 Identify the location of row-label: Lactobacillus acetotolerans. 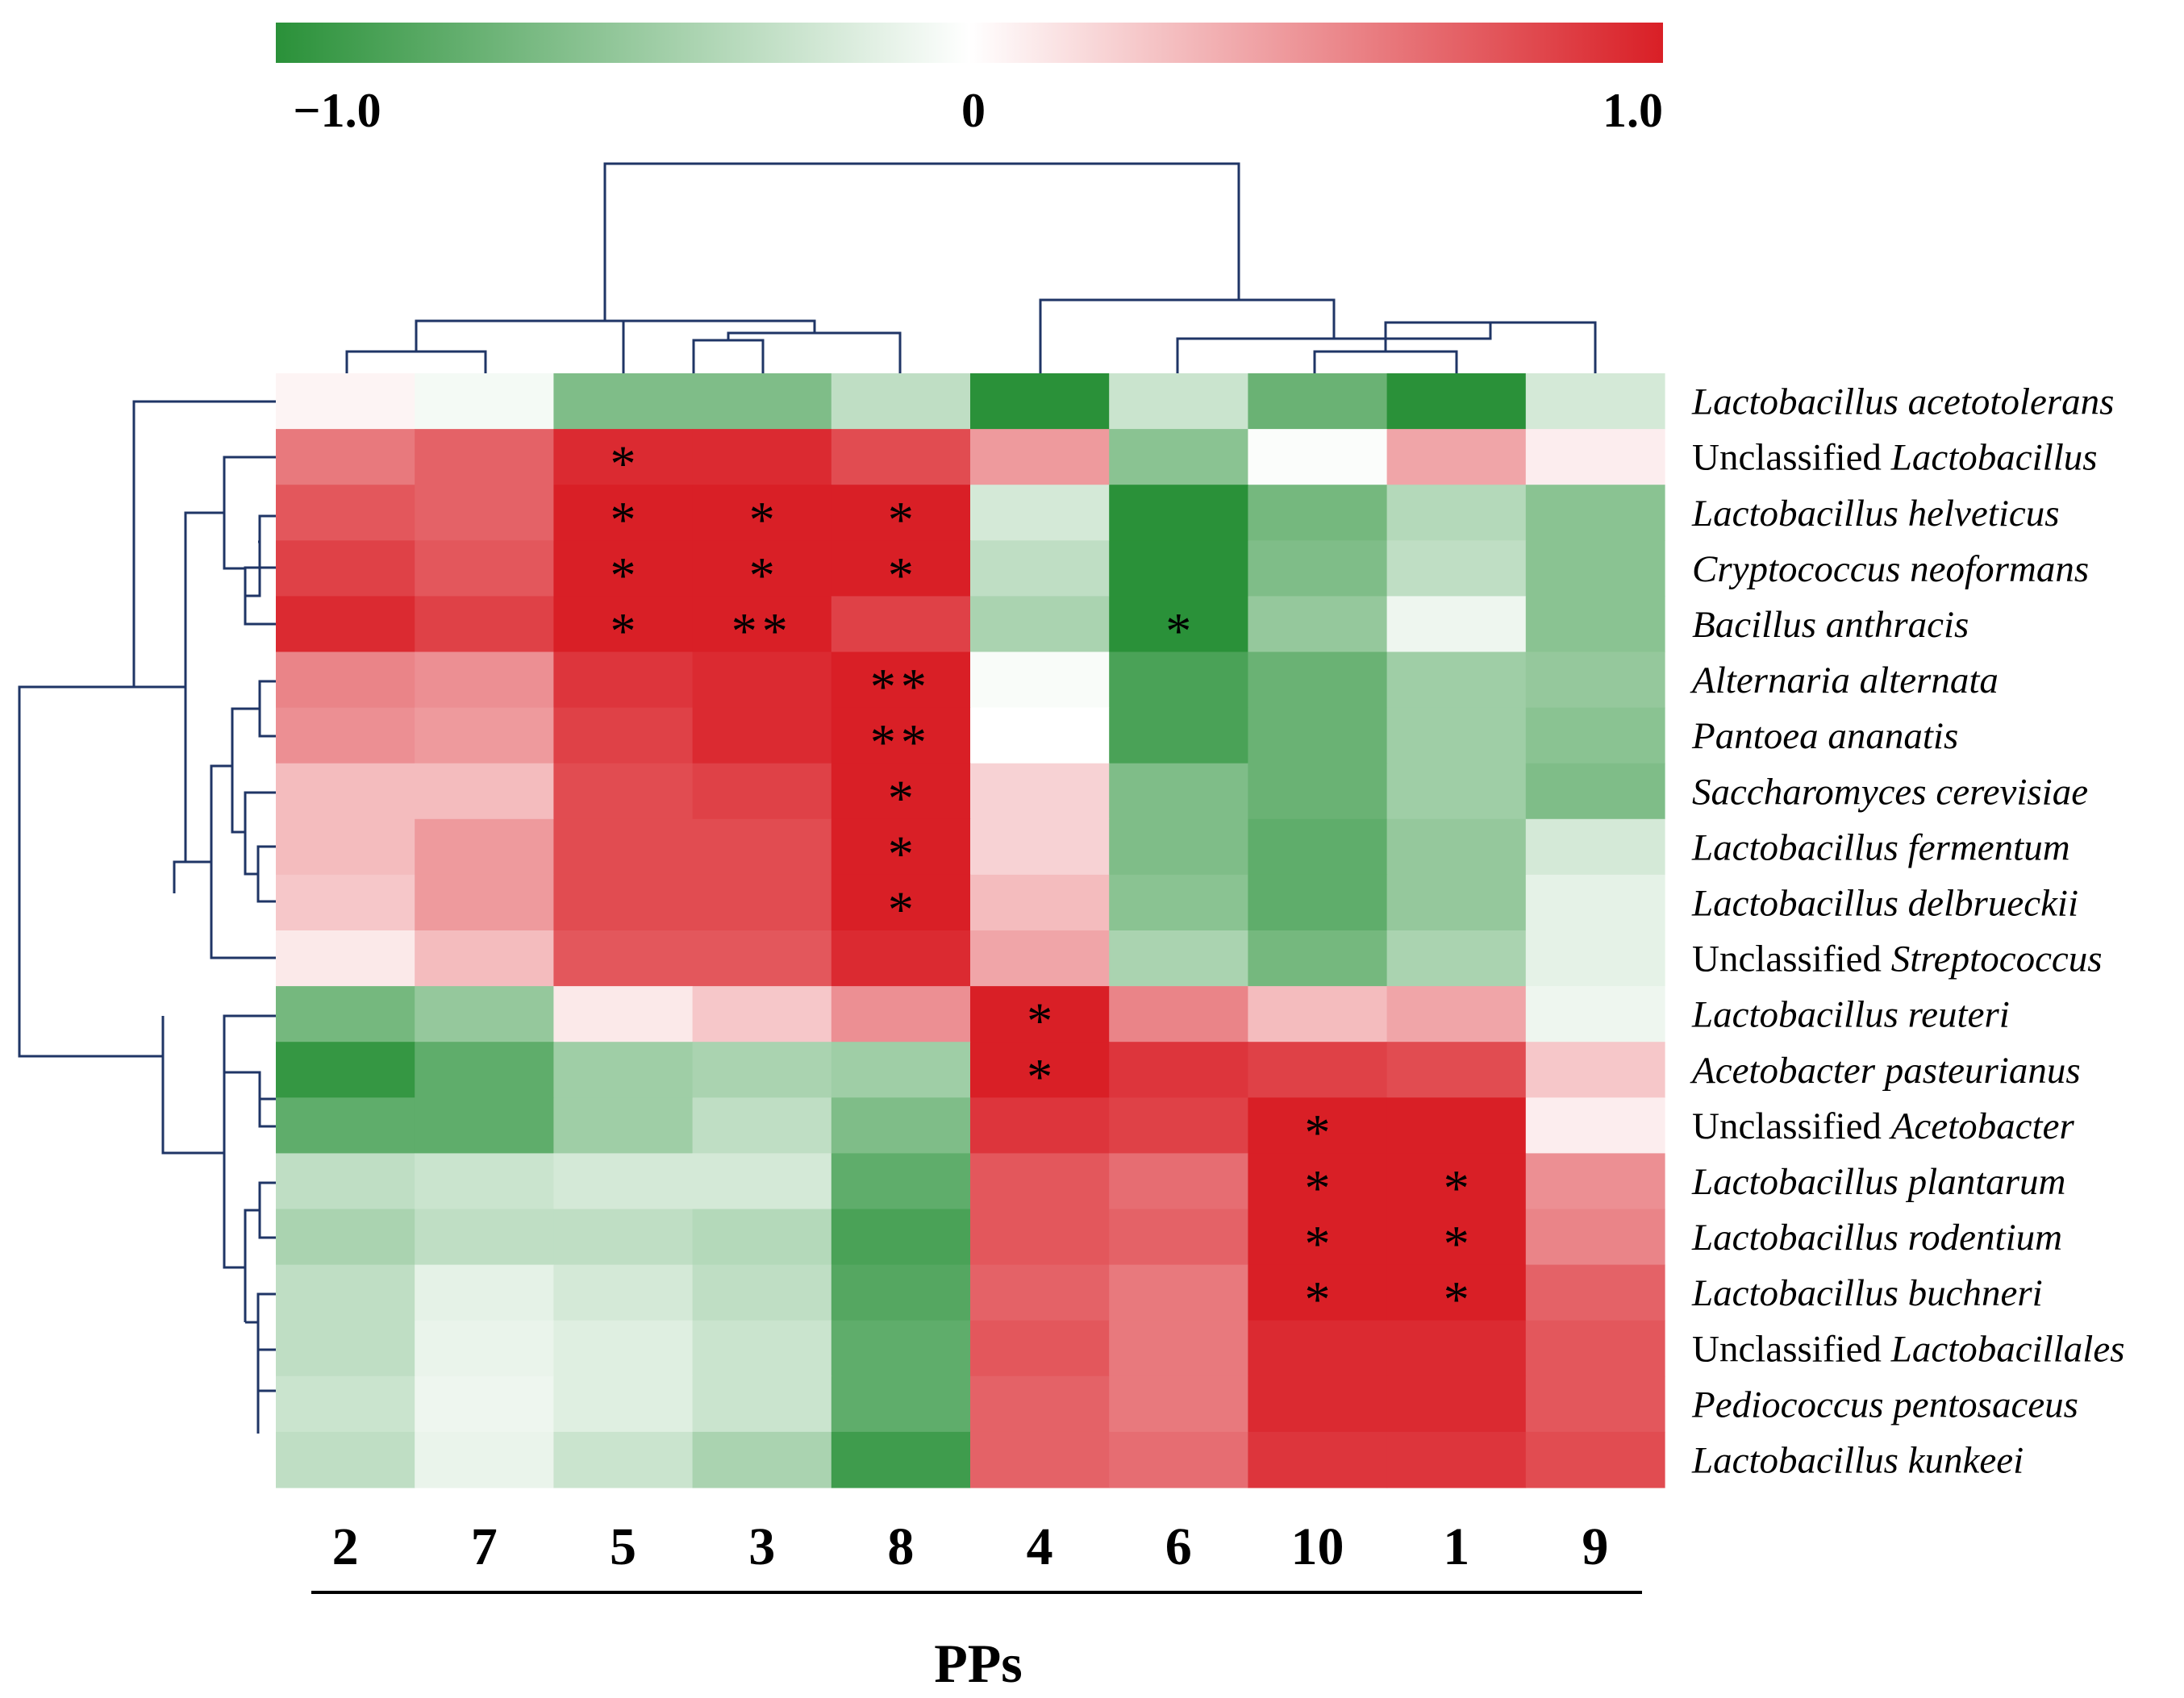
(1903, 402).